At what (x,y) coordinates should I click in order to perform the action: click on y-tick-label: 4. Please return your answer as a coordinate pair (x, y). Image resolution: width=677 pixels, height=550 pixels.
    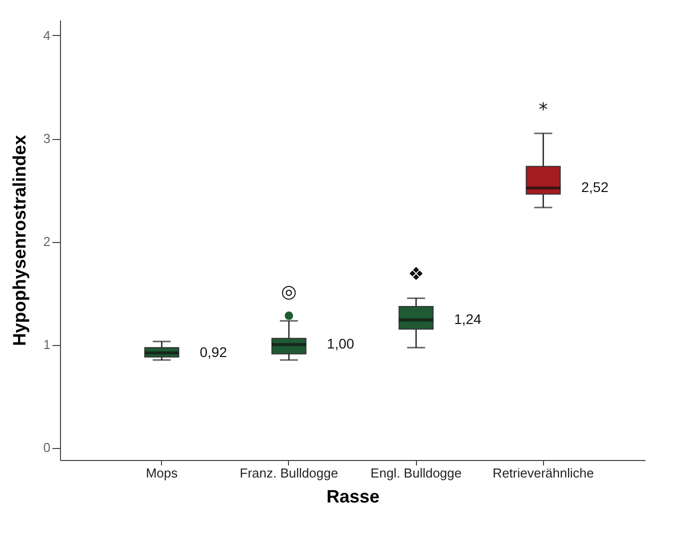
    Looking at the image, I should click on (46, 35).